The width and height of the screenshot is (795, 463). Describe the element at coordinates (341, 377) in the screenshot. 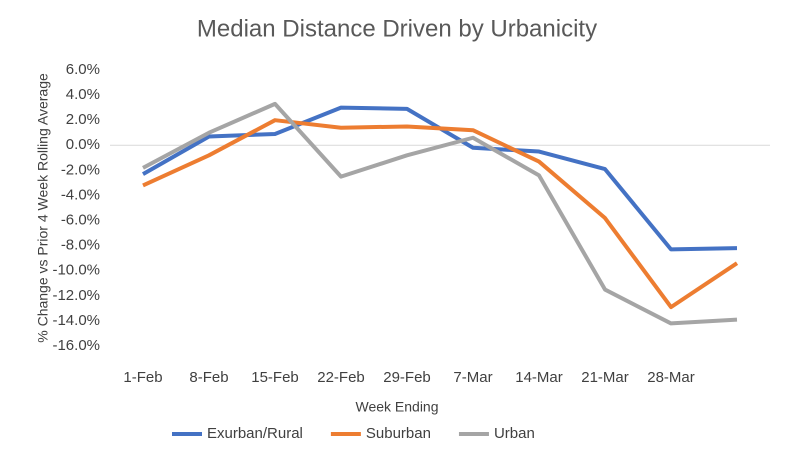

I see `x-tick-label: 22-Feb` at that location.